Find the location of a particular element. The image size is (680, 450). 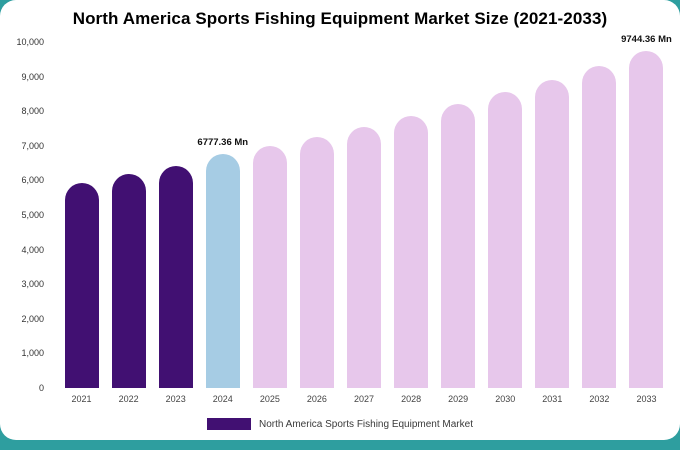

bar-column-2032 is located at coordinates (599, 215).